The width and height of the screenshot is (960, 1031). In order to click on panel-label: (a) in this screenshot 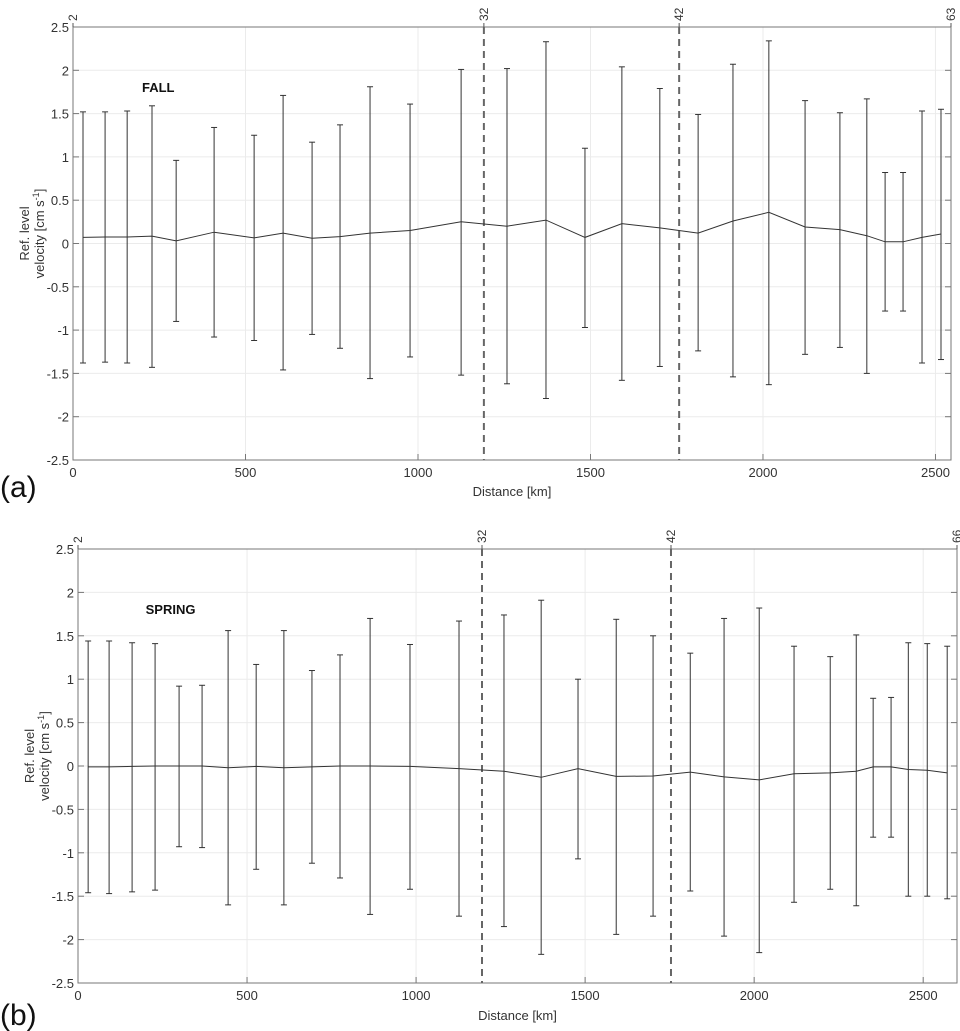, I will do `click(18, 487)`.